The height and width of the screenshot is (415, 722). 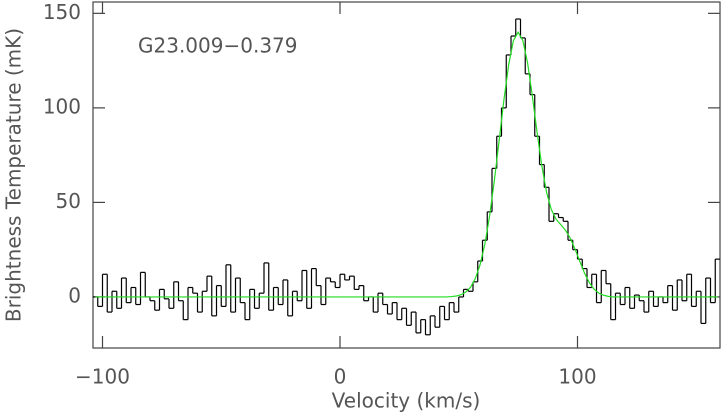 I want to click on x-tick-label: 0, so click(x=340, y=377).